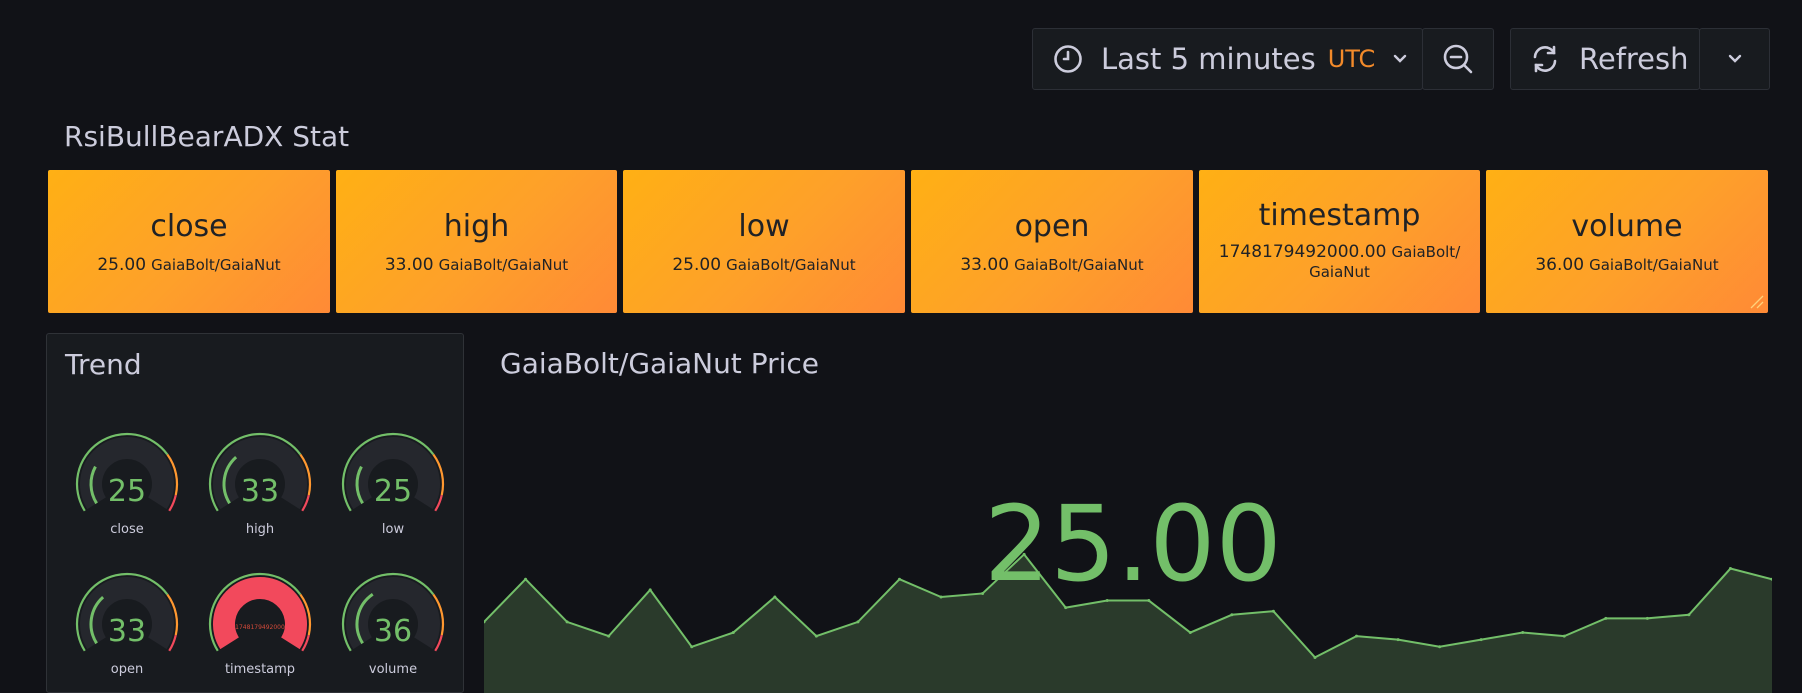 The height and width of the screenshot is (693, 1802). What do you see at coordinates (1627, 241) in the screenshot?
I see `stat-tile-volume: volume 36.00 GaiaBolt/GaiaNut` at bounding box center [1627, 241].